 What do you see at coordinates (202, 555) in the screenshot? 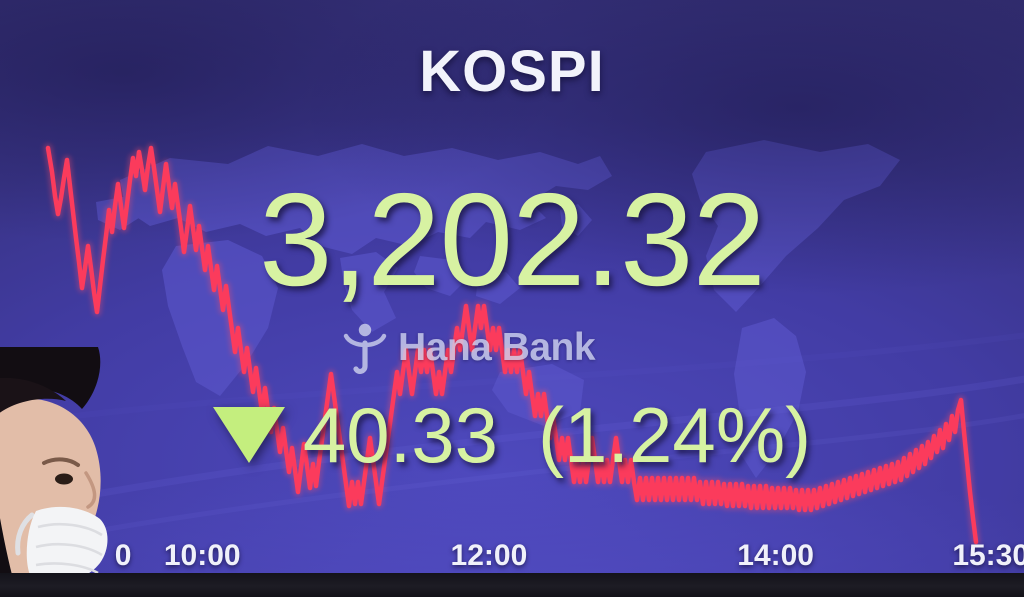
I see `time-tick-1000: 10:00` at bounding box center [202, 555].